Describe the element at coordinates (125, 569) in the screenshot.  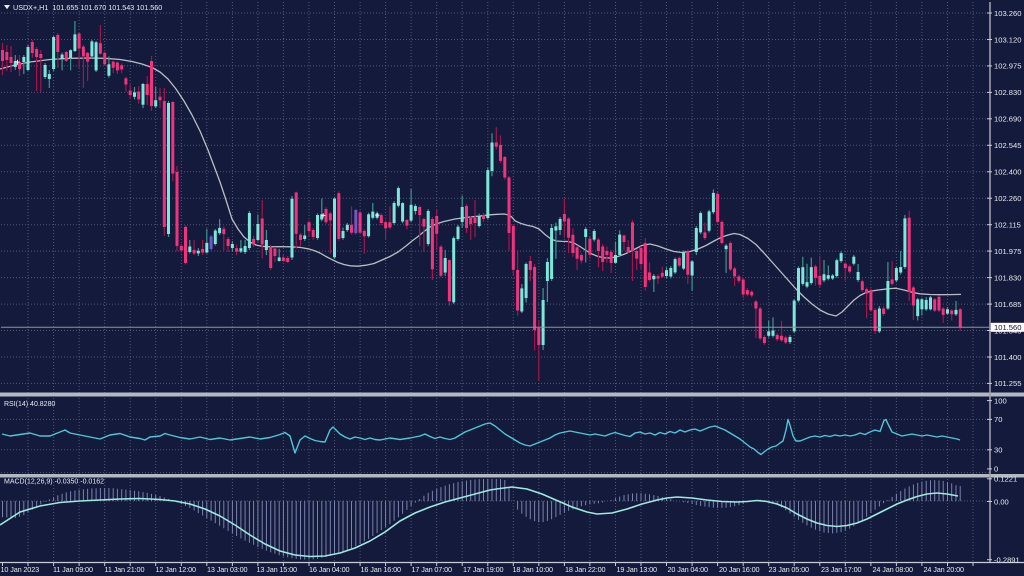
I see `svg-text: 11 Jan 21:00` at that location.